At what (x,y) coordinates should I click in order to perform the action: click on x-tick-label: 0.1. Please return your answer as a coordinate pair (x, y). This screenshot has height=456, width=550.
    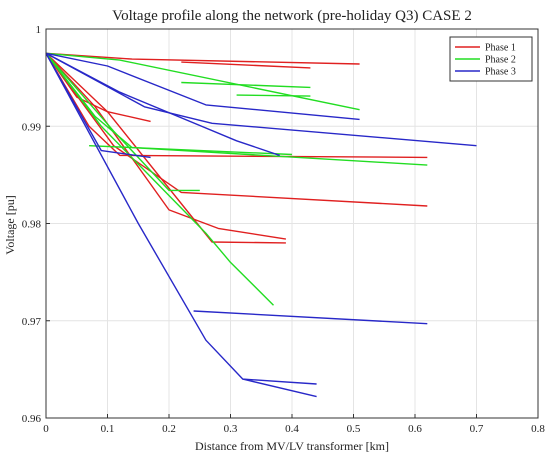
    Looking at the image, I should click on (108, 429).